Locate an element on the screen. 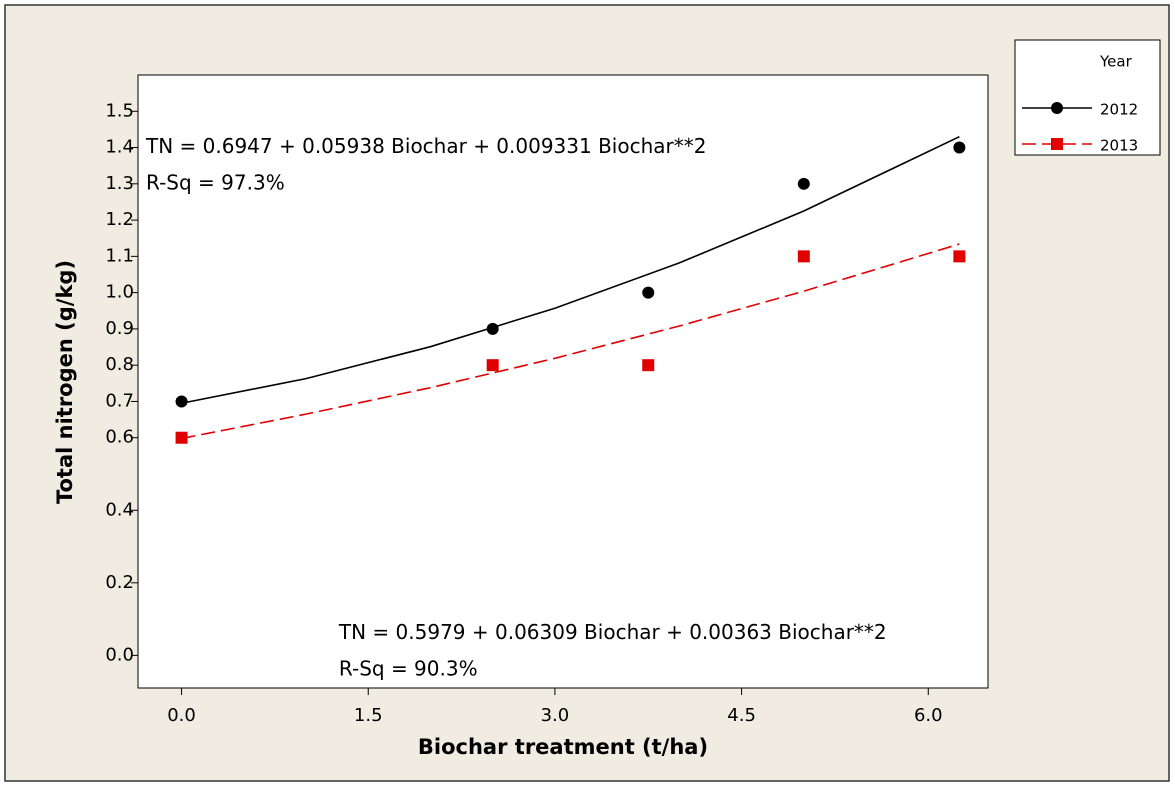 This screenshot has width=1175, height=790. y-tick-label: 1.4 is located at coordinates (119, 147).